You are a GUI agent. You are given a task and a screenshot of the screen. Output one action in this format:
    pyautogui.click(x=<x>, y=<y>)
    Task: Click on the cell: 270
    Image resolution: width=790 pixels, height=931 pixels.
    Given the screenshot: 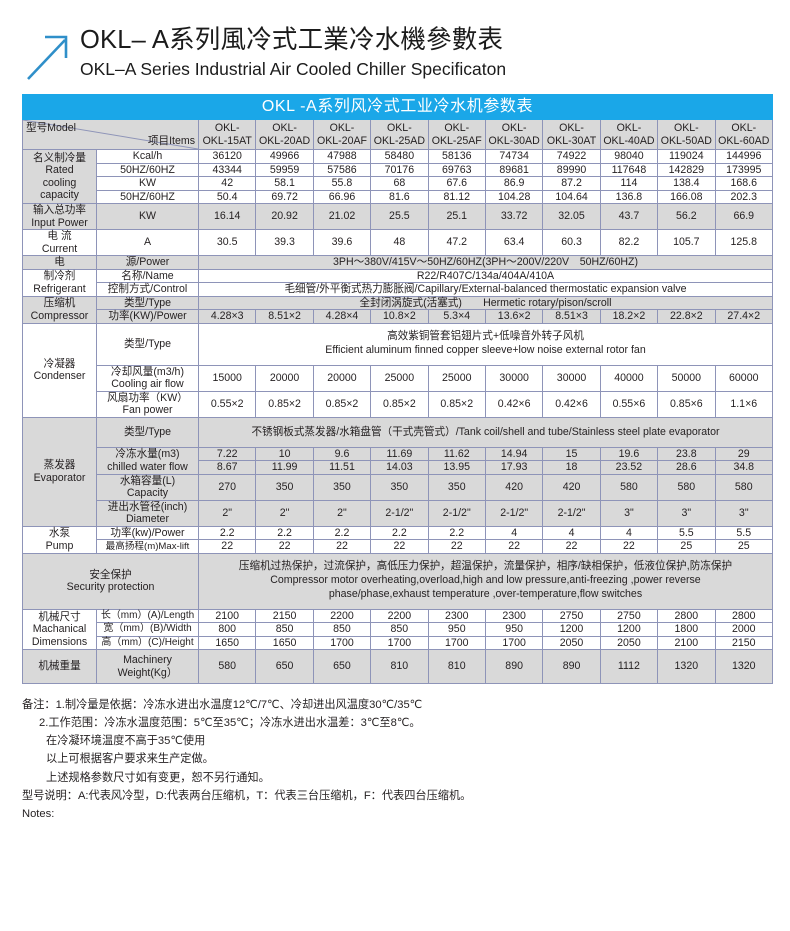 What is the action you would take?
    pyautogui.click(x=227, y=487)
    